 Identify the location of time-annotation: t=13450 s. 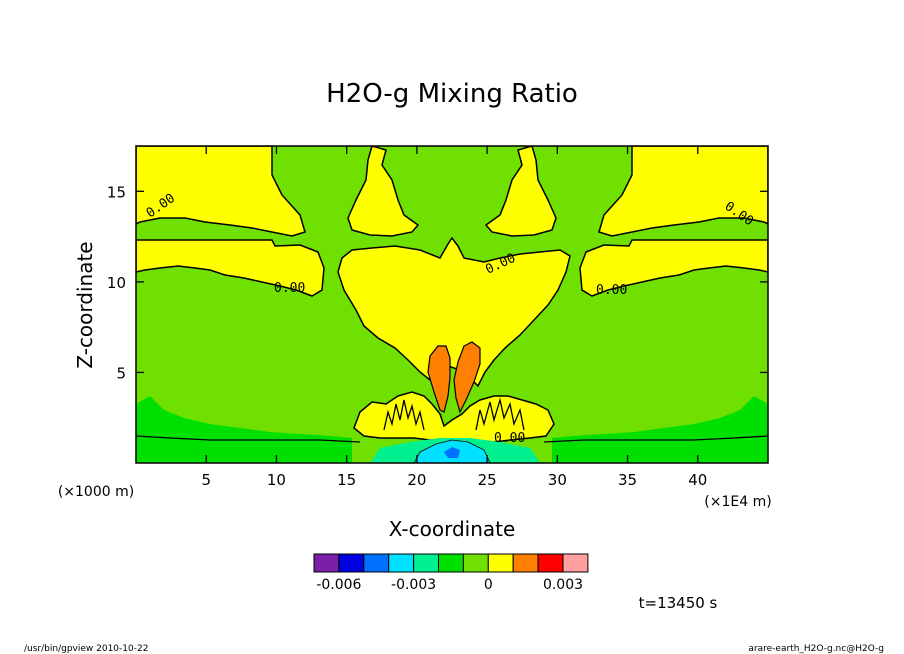
(678, 603).